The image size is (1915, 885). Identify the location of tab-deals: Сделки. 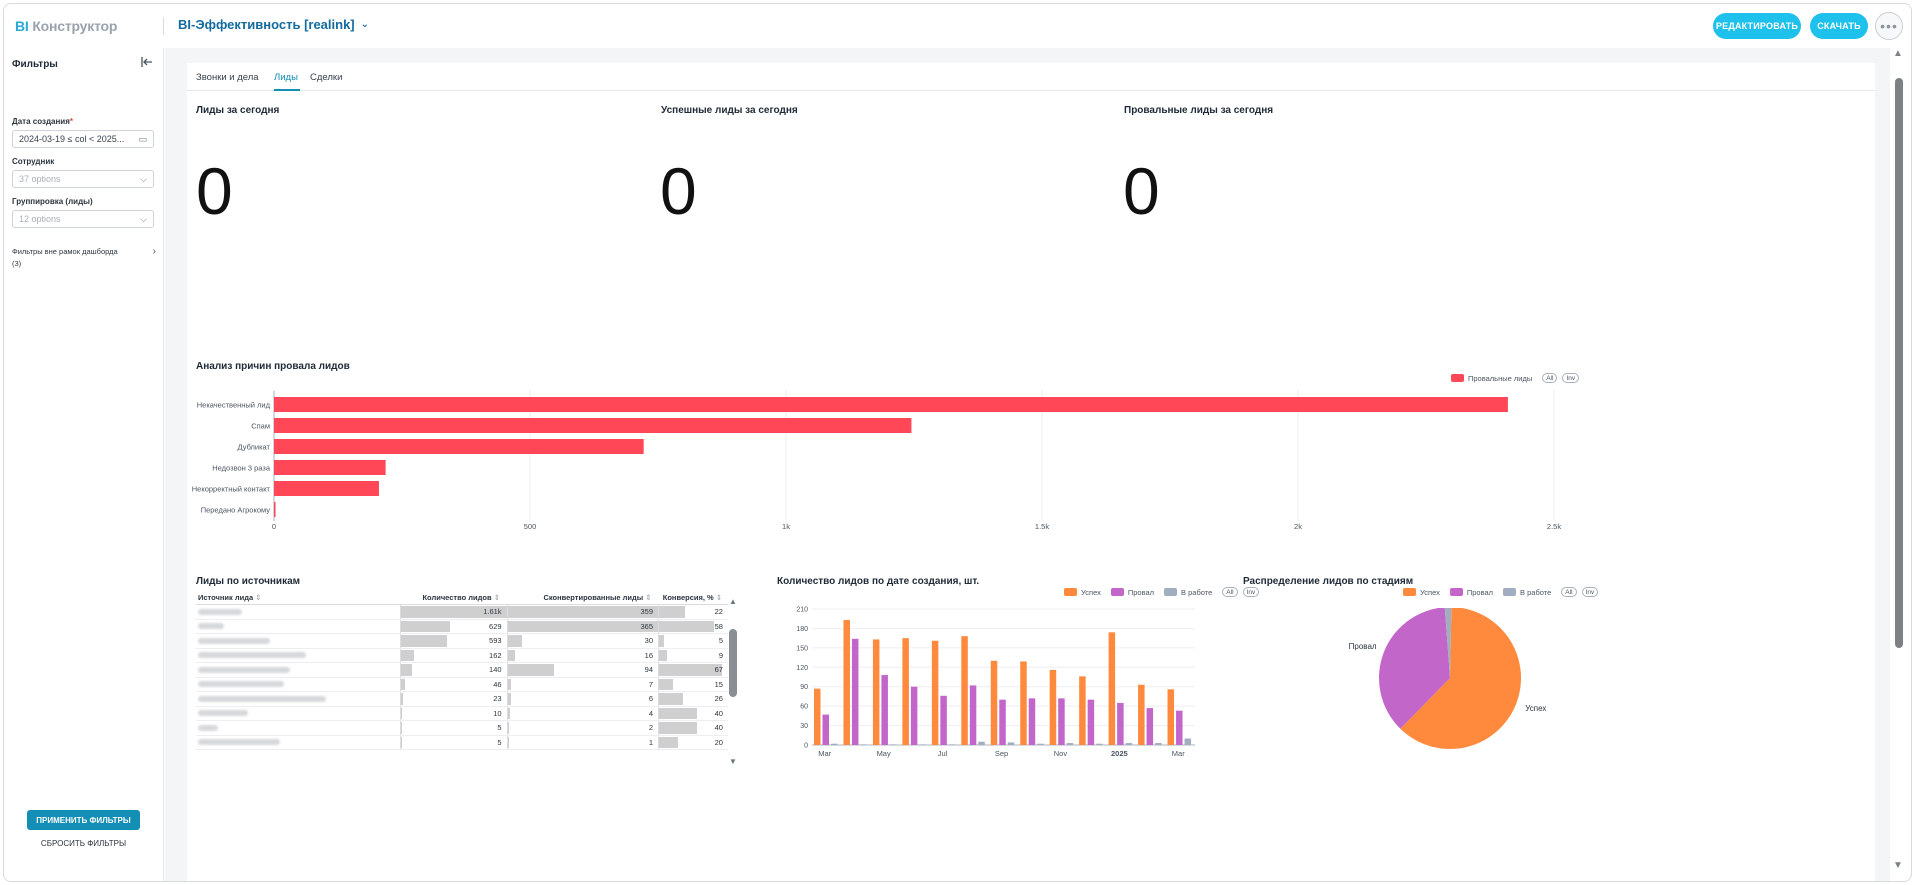
(326, 77).